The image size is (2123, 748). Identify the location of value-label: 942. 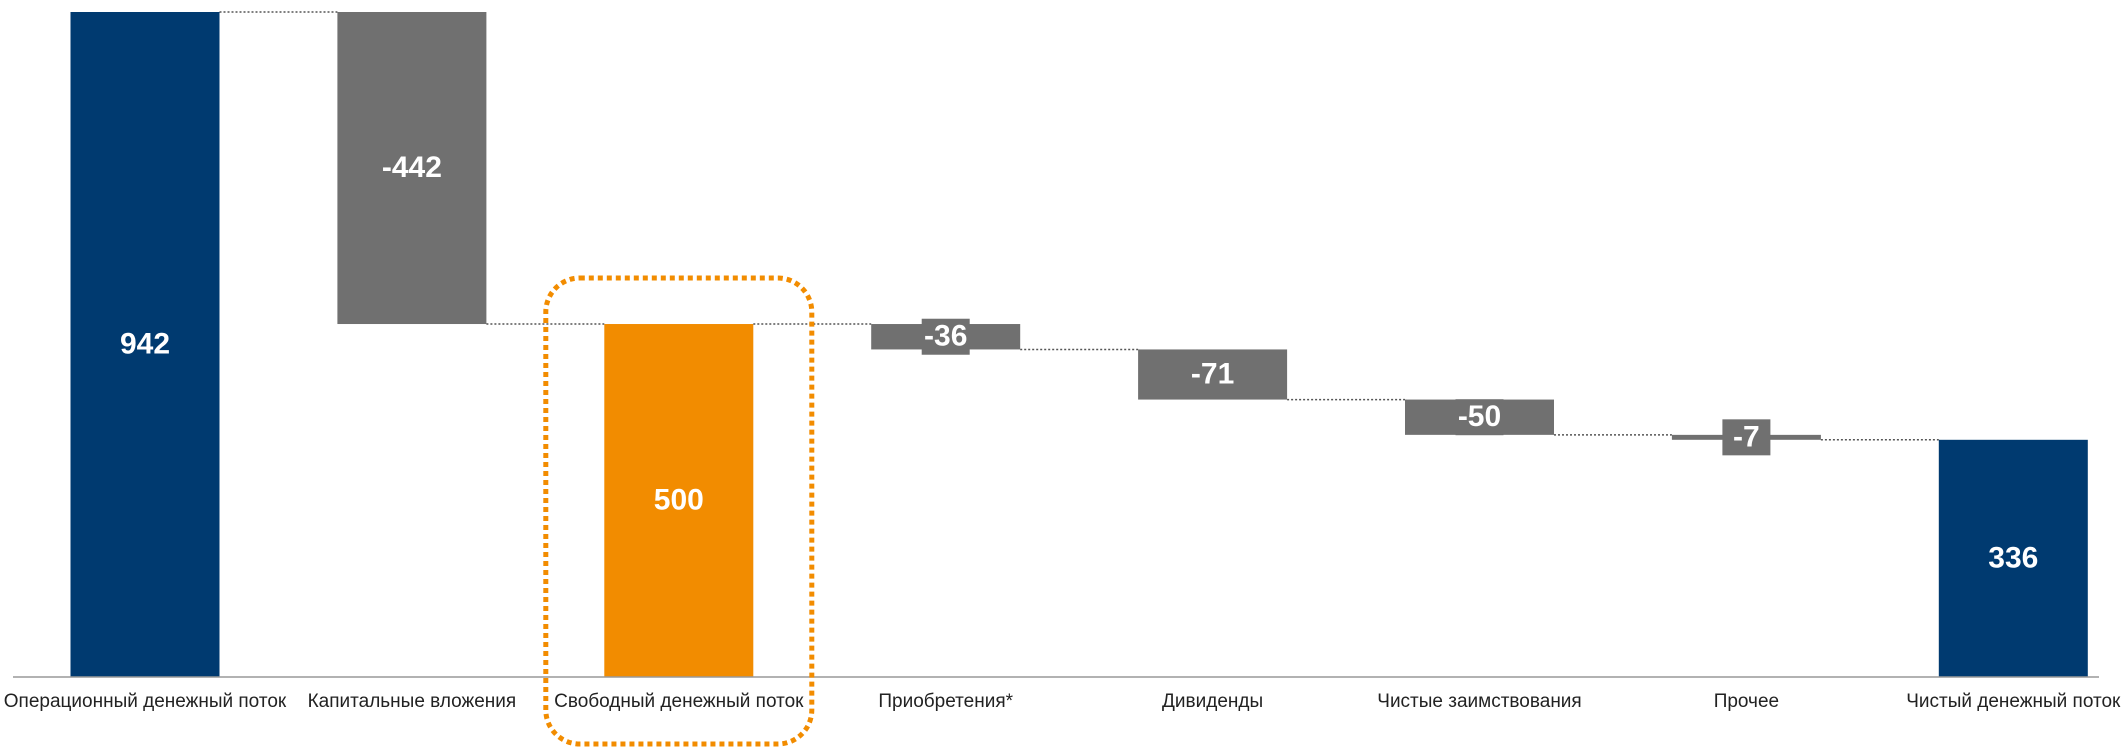
(145, 343).